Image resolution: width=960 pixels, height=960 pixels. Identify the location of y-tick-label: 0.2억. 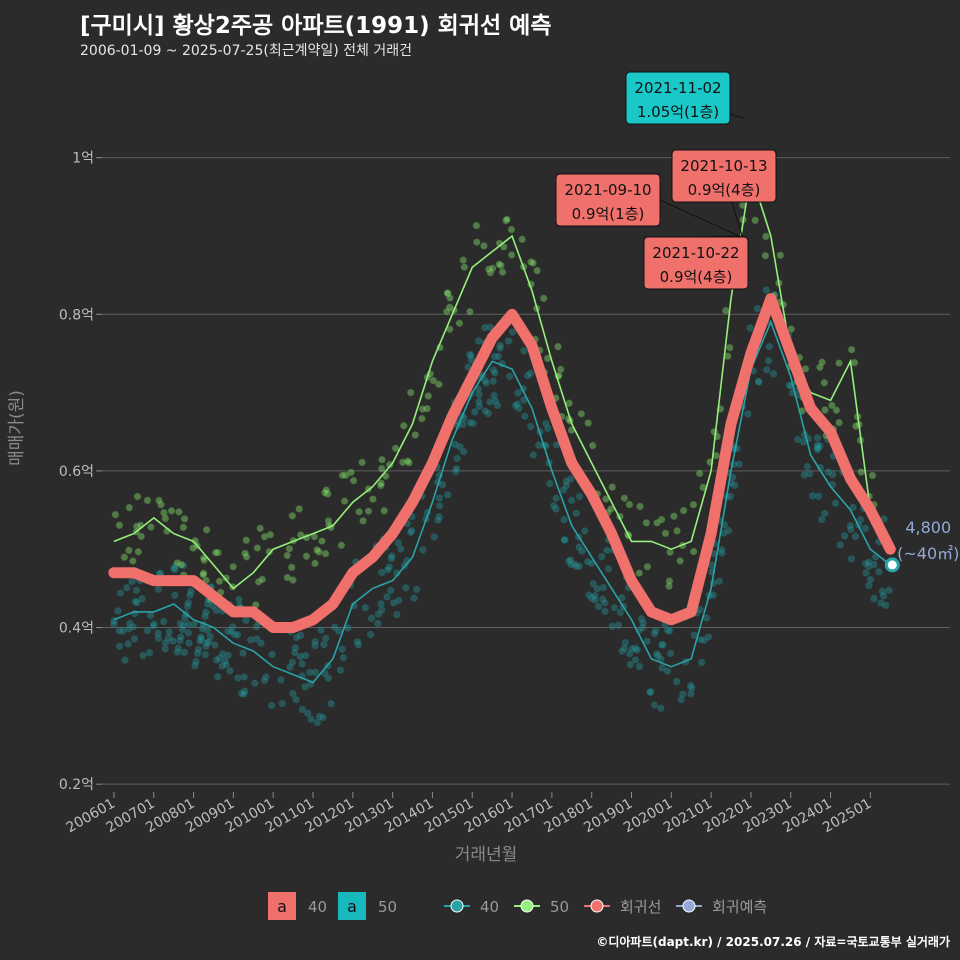
(76, 785).